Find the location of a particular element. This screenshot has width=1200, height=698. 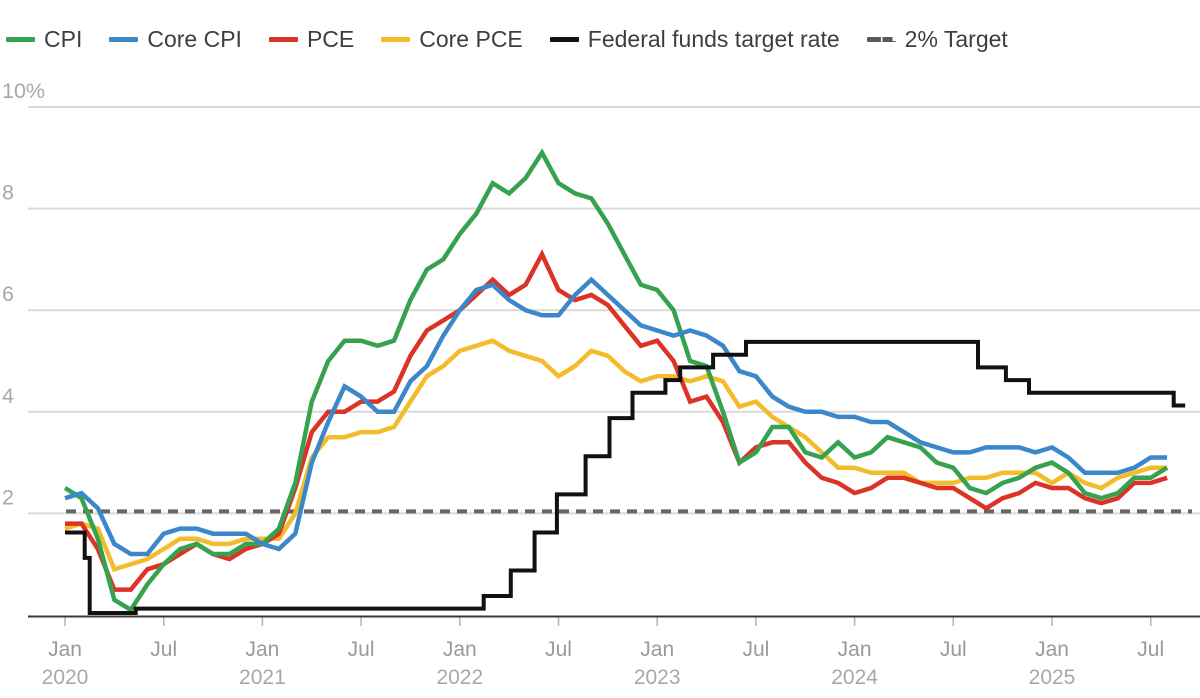

legend-item-federal-funds-target-rate: Federal funds target rate is located at coordinates (694, 39).